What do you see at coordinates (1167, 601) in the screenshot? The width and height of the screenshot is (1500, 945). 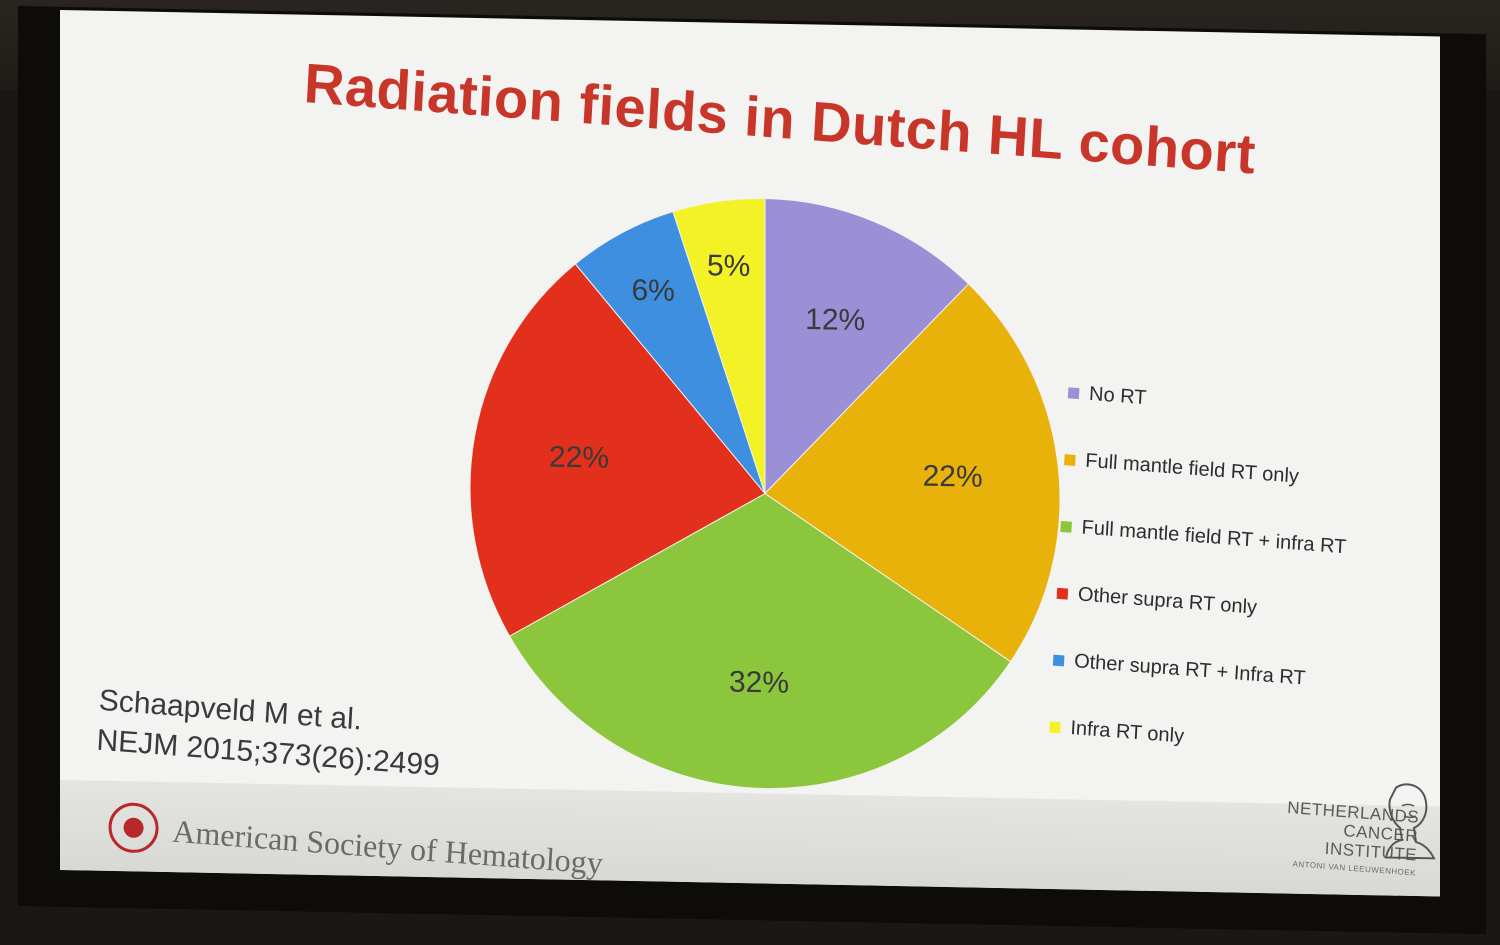 I see `legend-label-3: Other supra RT only` at bounding box center [1167, 601].